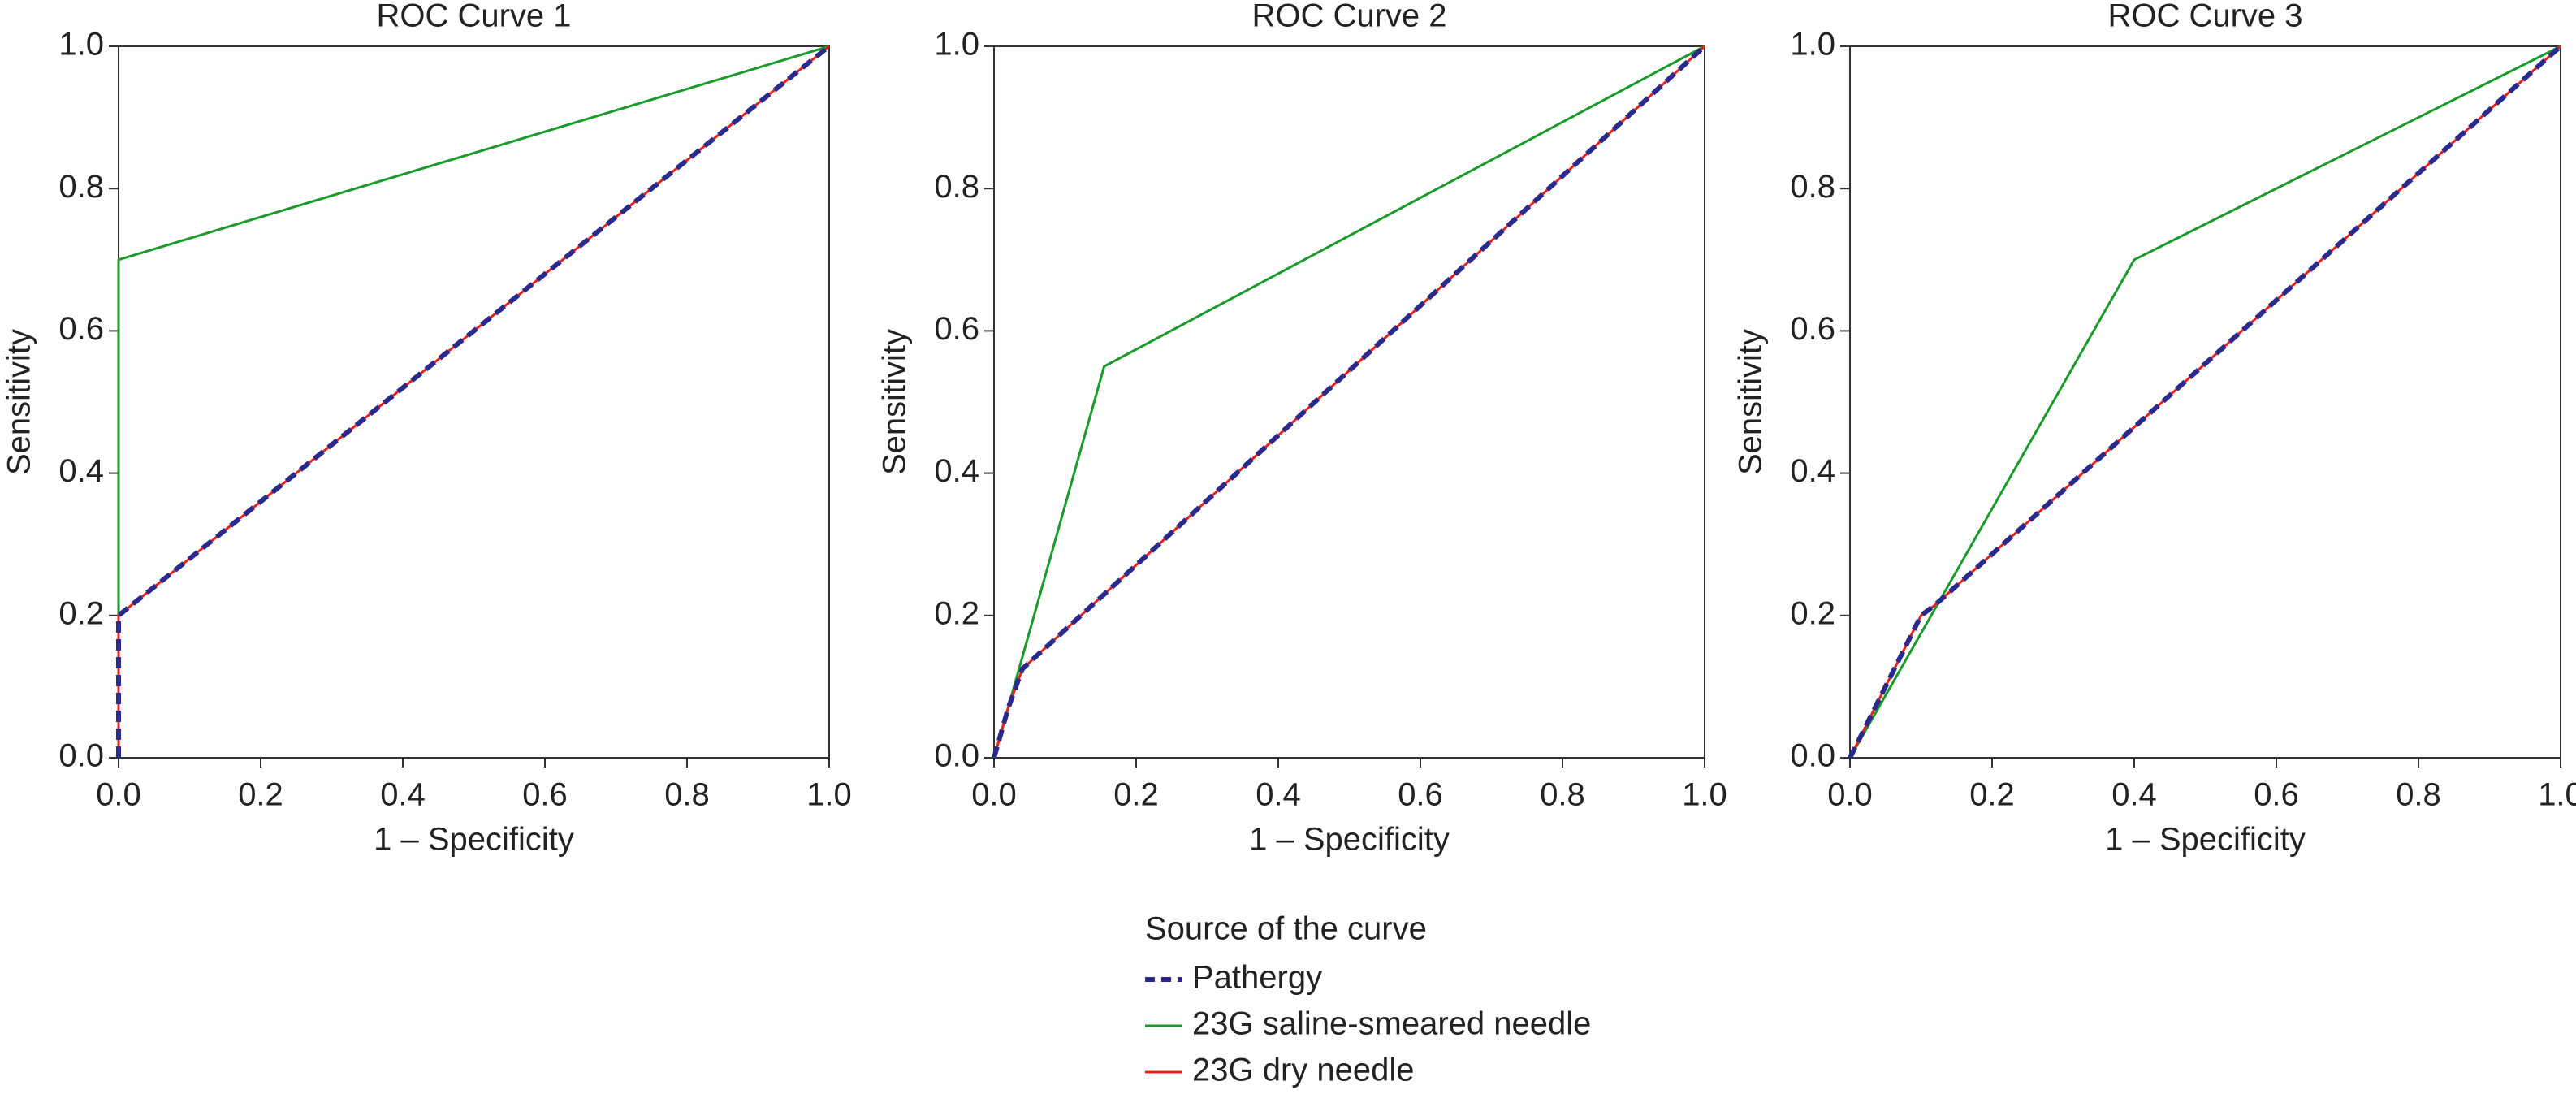  I want to click on legend-label: 23G dry needle, so click(1304, 1070).